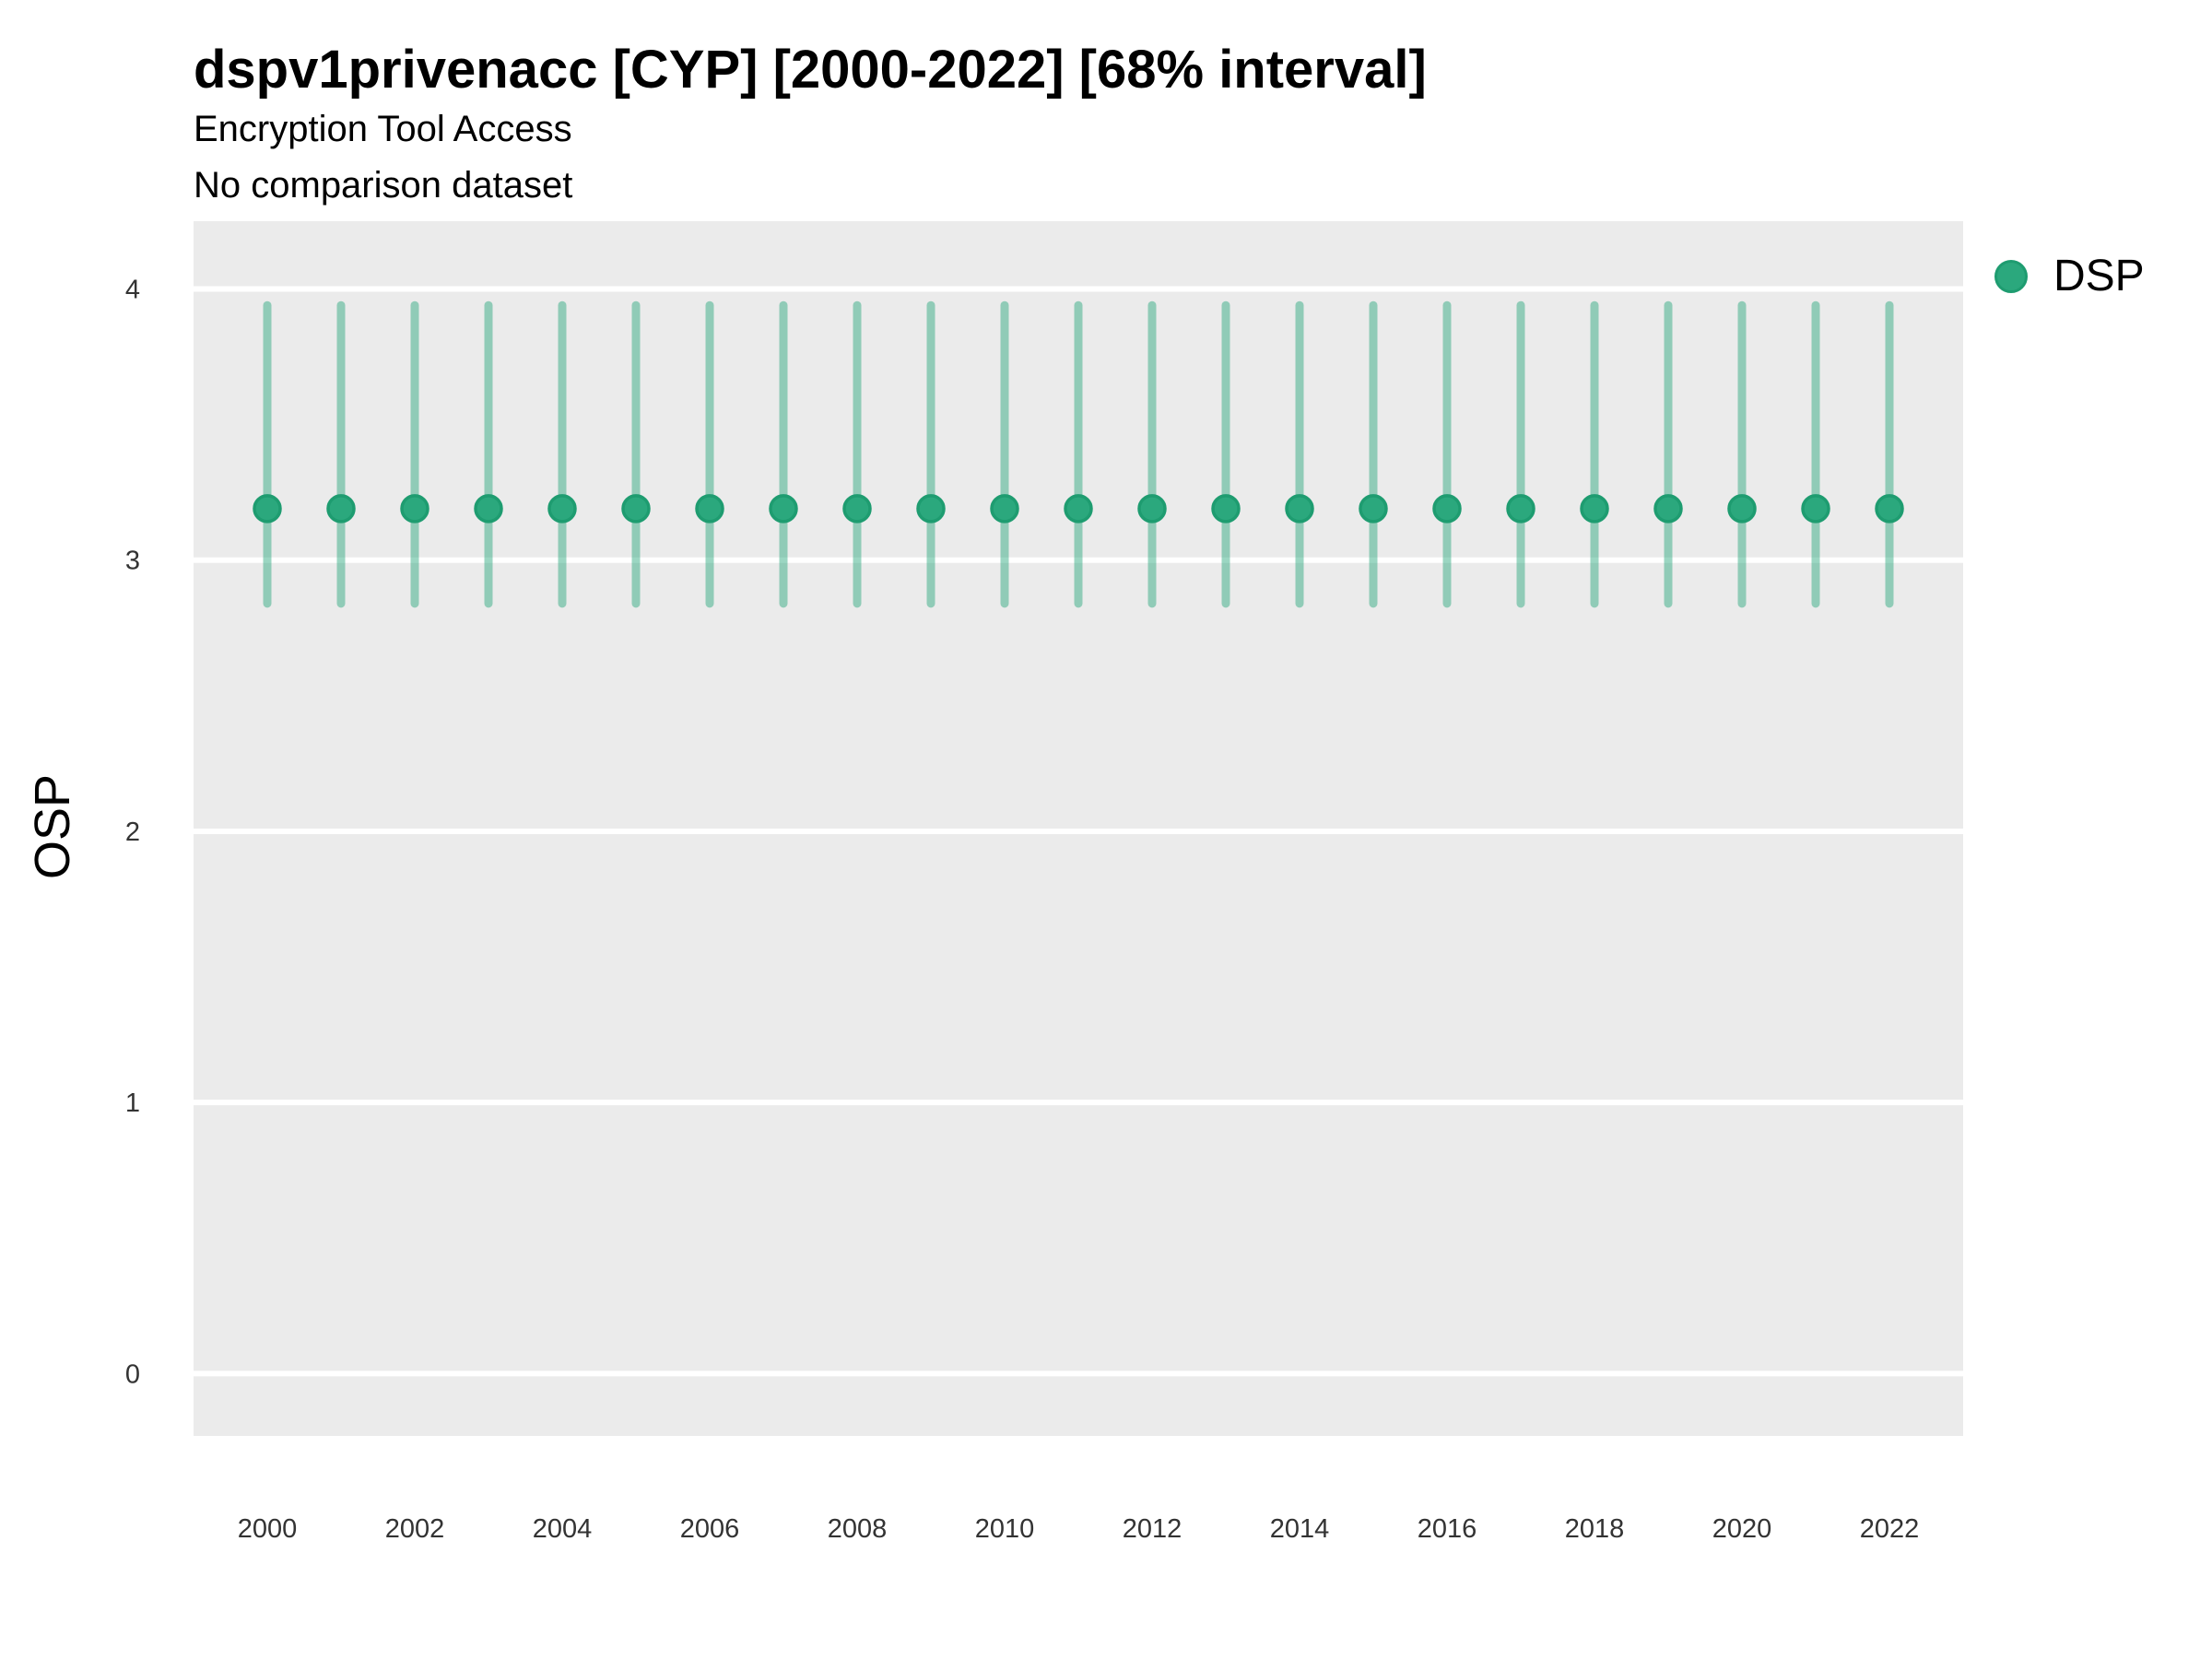 This screenshot has height=1659, width=2212. I want to click on x-tick-label-2000: 2000, so click(268, 1529).